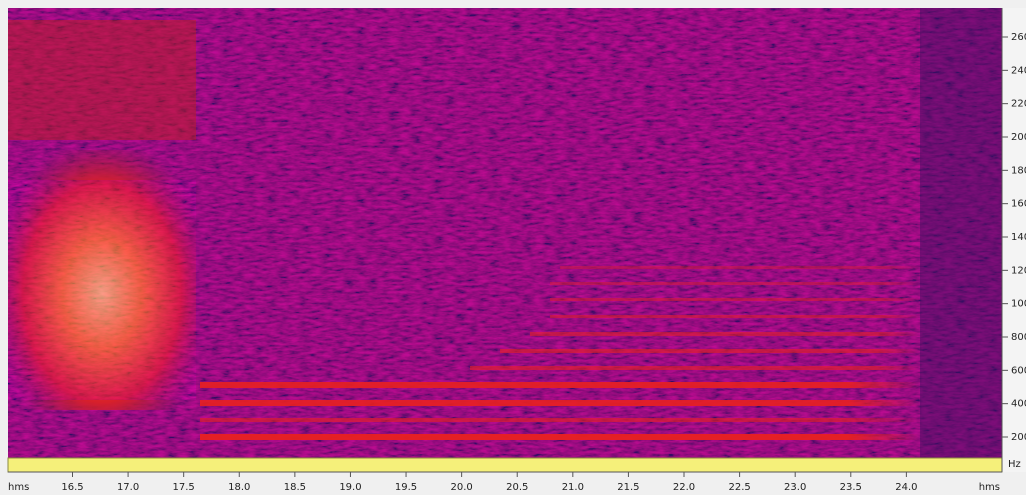  I want to click on y-axis-panel, so click(1014, 240).